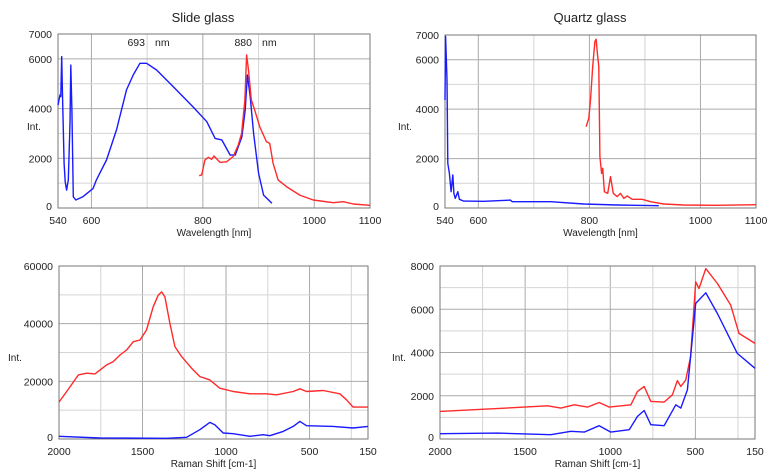 The image size is (768, 471). Describe the element at coordinates (38, 267) in the screenshot. I see `y-tick-label: 60000` at that location.